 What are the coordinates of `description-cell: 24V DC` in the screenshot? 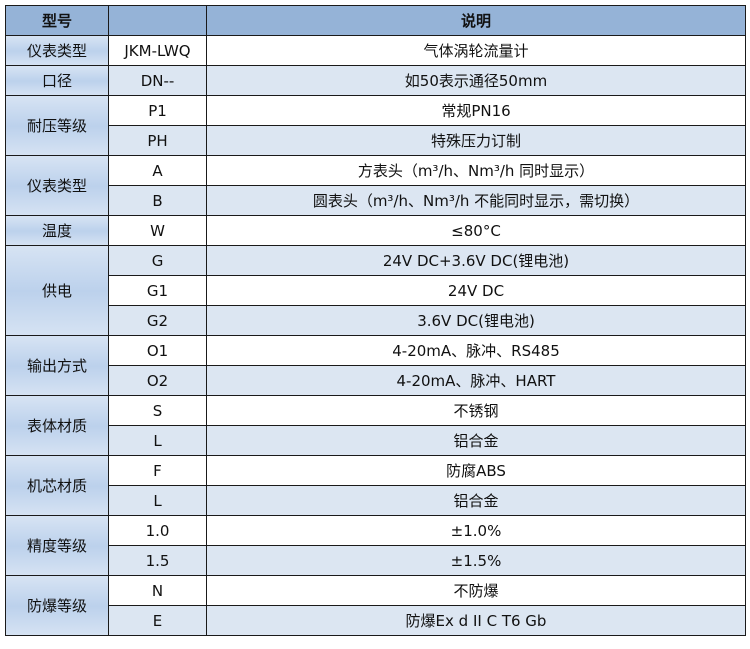 It's located at (476, 290).